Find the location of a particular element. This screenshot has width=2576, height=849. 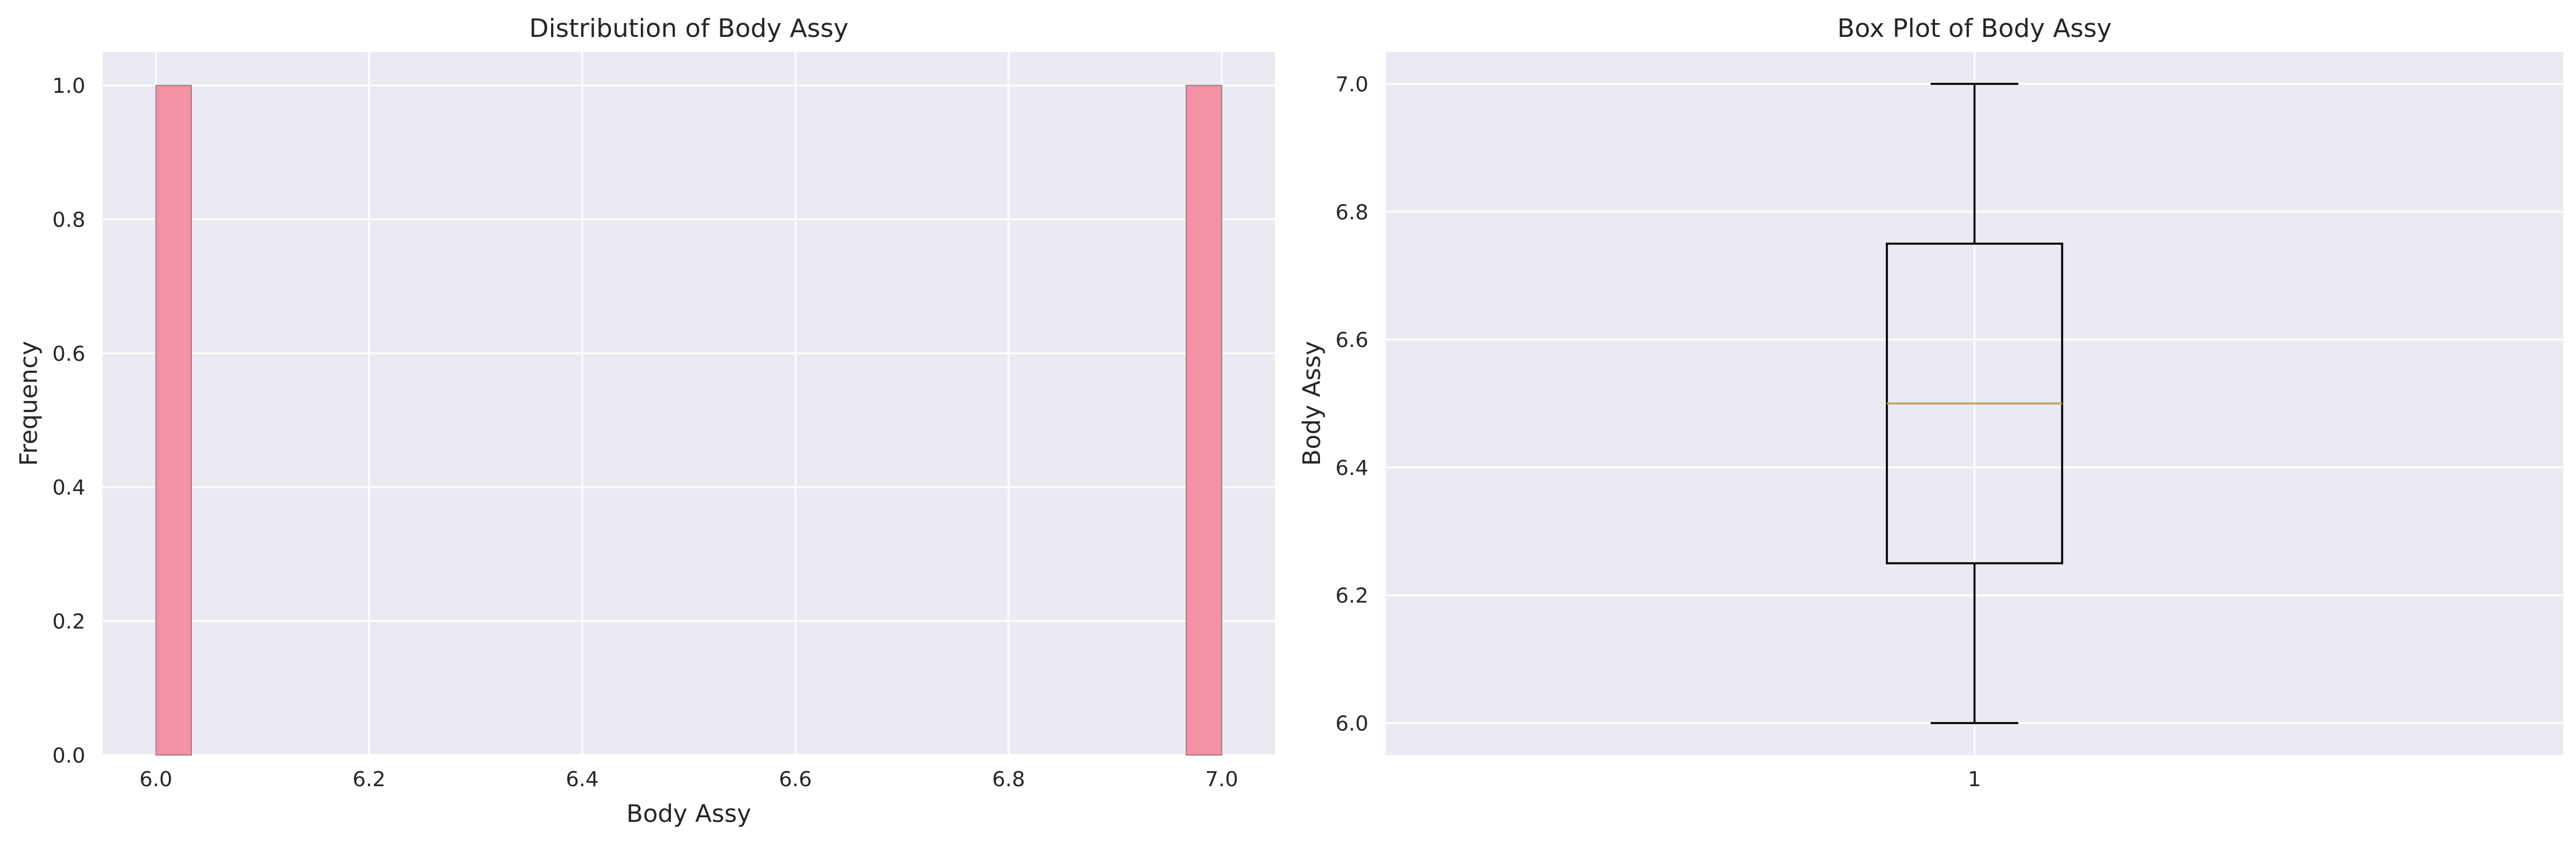

histogram-y-tick-label: 0.8 is located at coordinates (68, 220).